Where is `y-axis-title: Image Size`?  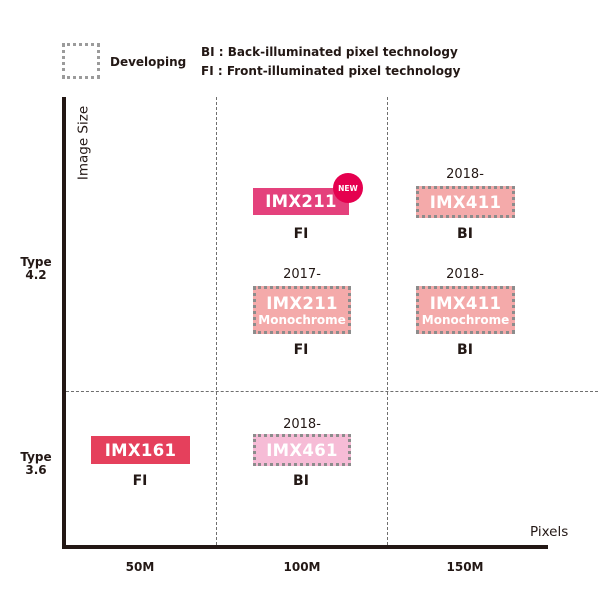
y-axis-title: Image Size is located at coordinates (83, 143).